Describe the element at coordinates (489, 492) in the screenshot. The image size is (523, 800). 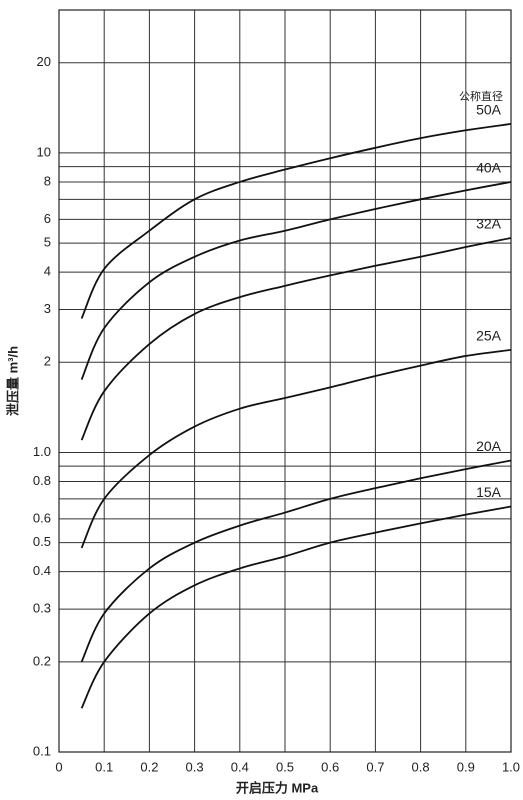
I see `curve-label: 15A` at that location.